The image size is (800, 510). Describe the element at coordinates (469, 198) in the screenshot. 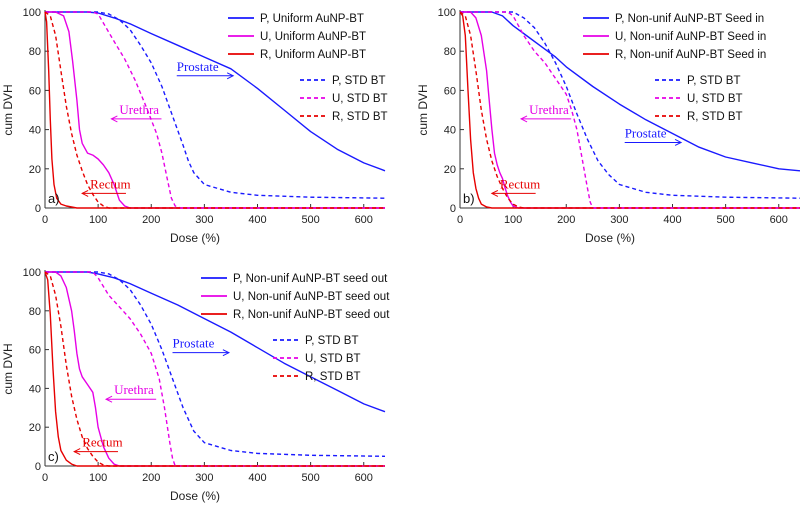

I see `panel-label: b)` at that location.